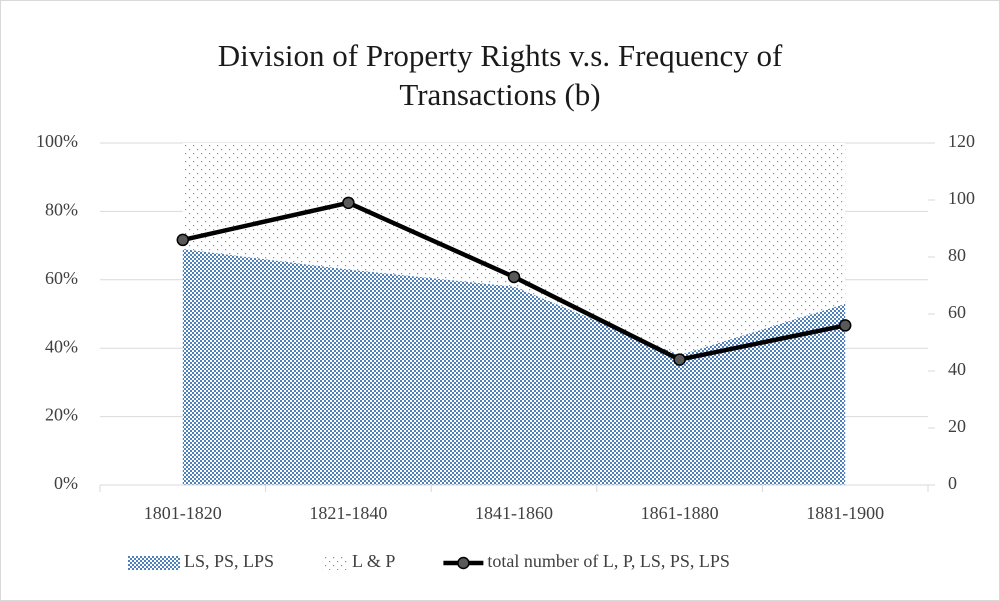  What do you see at coordinates (608, 561) in the screenshot?
I see `legend-label: total number of L, P, LS, PS, LPS` at bounding box center [608, 561].